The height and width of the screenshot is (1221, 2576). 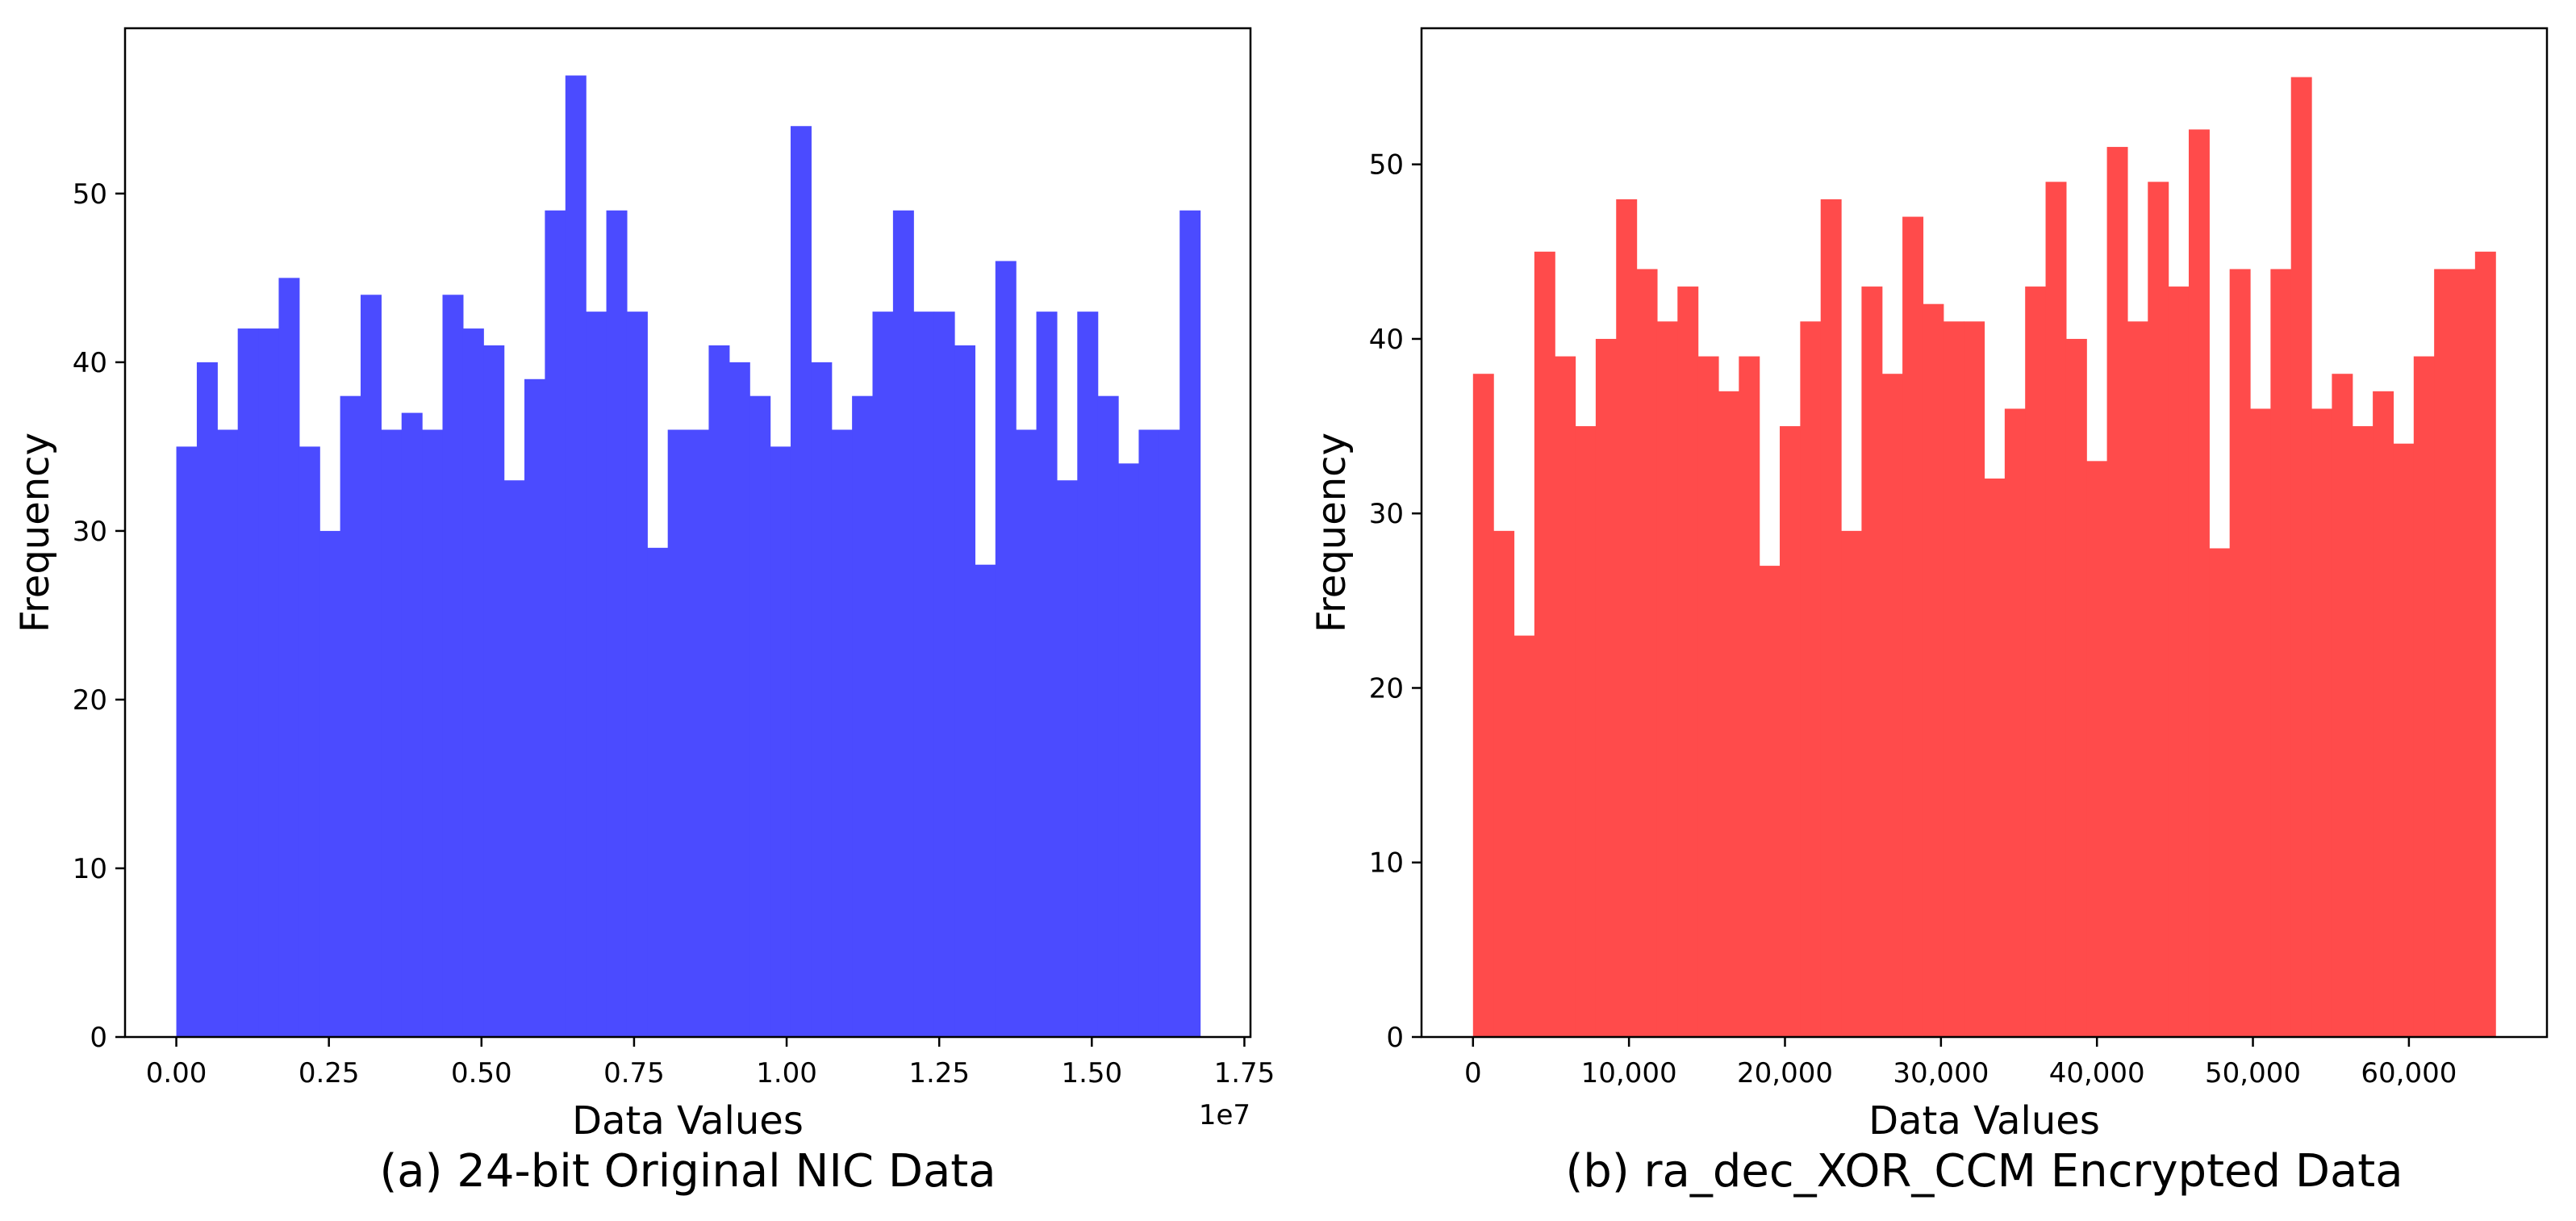 I want to click on x-offset-label-a: 1e7, so click(x=1224, y=1115).